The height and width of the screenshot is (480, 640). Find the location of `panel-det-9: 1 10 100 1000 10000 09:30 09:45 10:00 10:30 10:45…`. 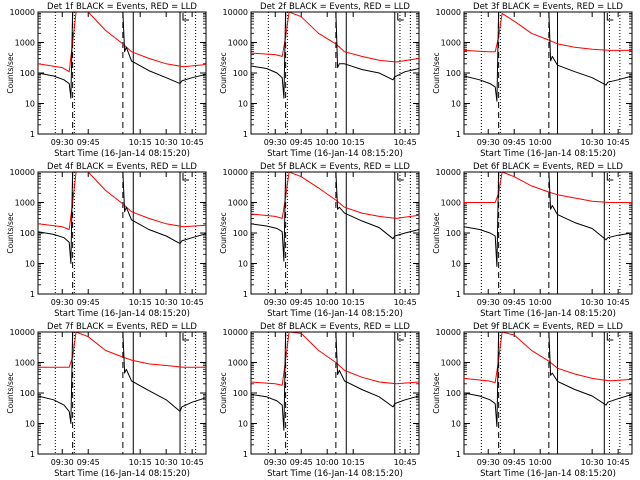

panel-det-9: 1 10 100 1000 10000 09:30 09:45 10:00 10:30 10:45… is located at coordinates (532, 400).